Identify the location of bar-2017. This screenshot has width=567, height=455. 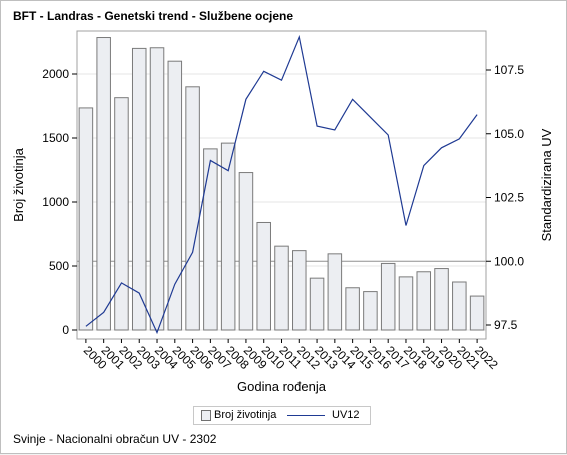
(388, 296).